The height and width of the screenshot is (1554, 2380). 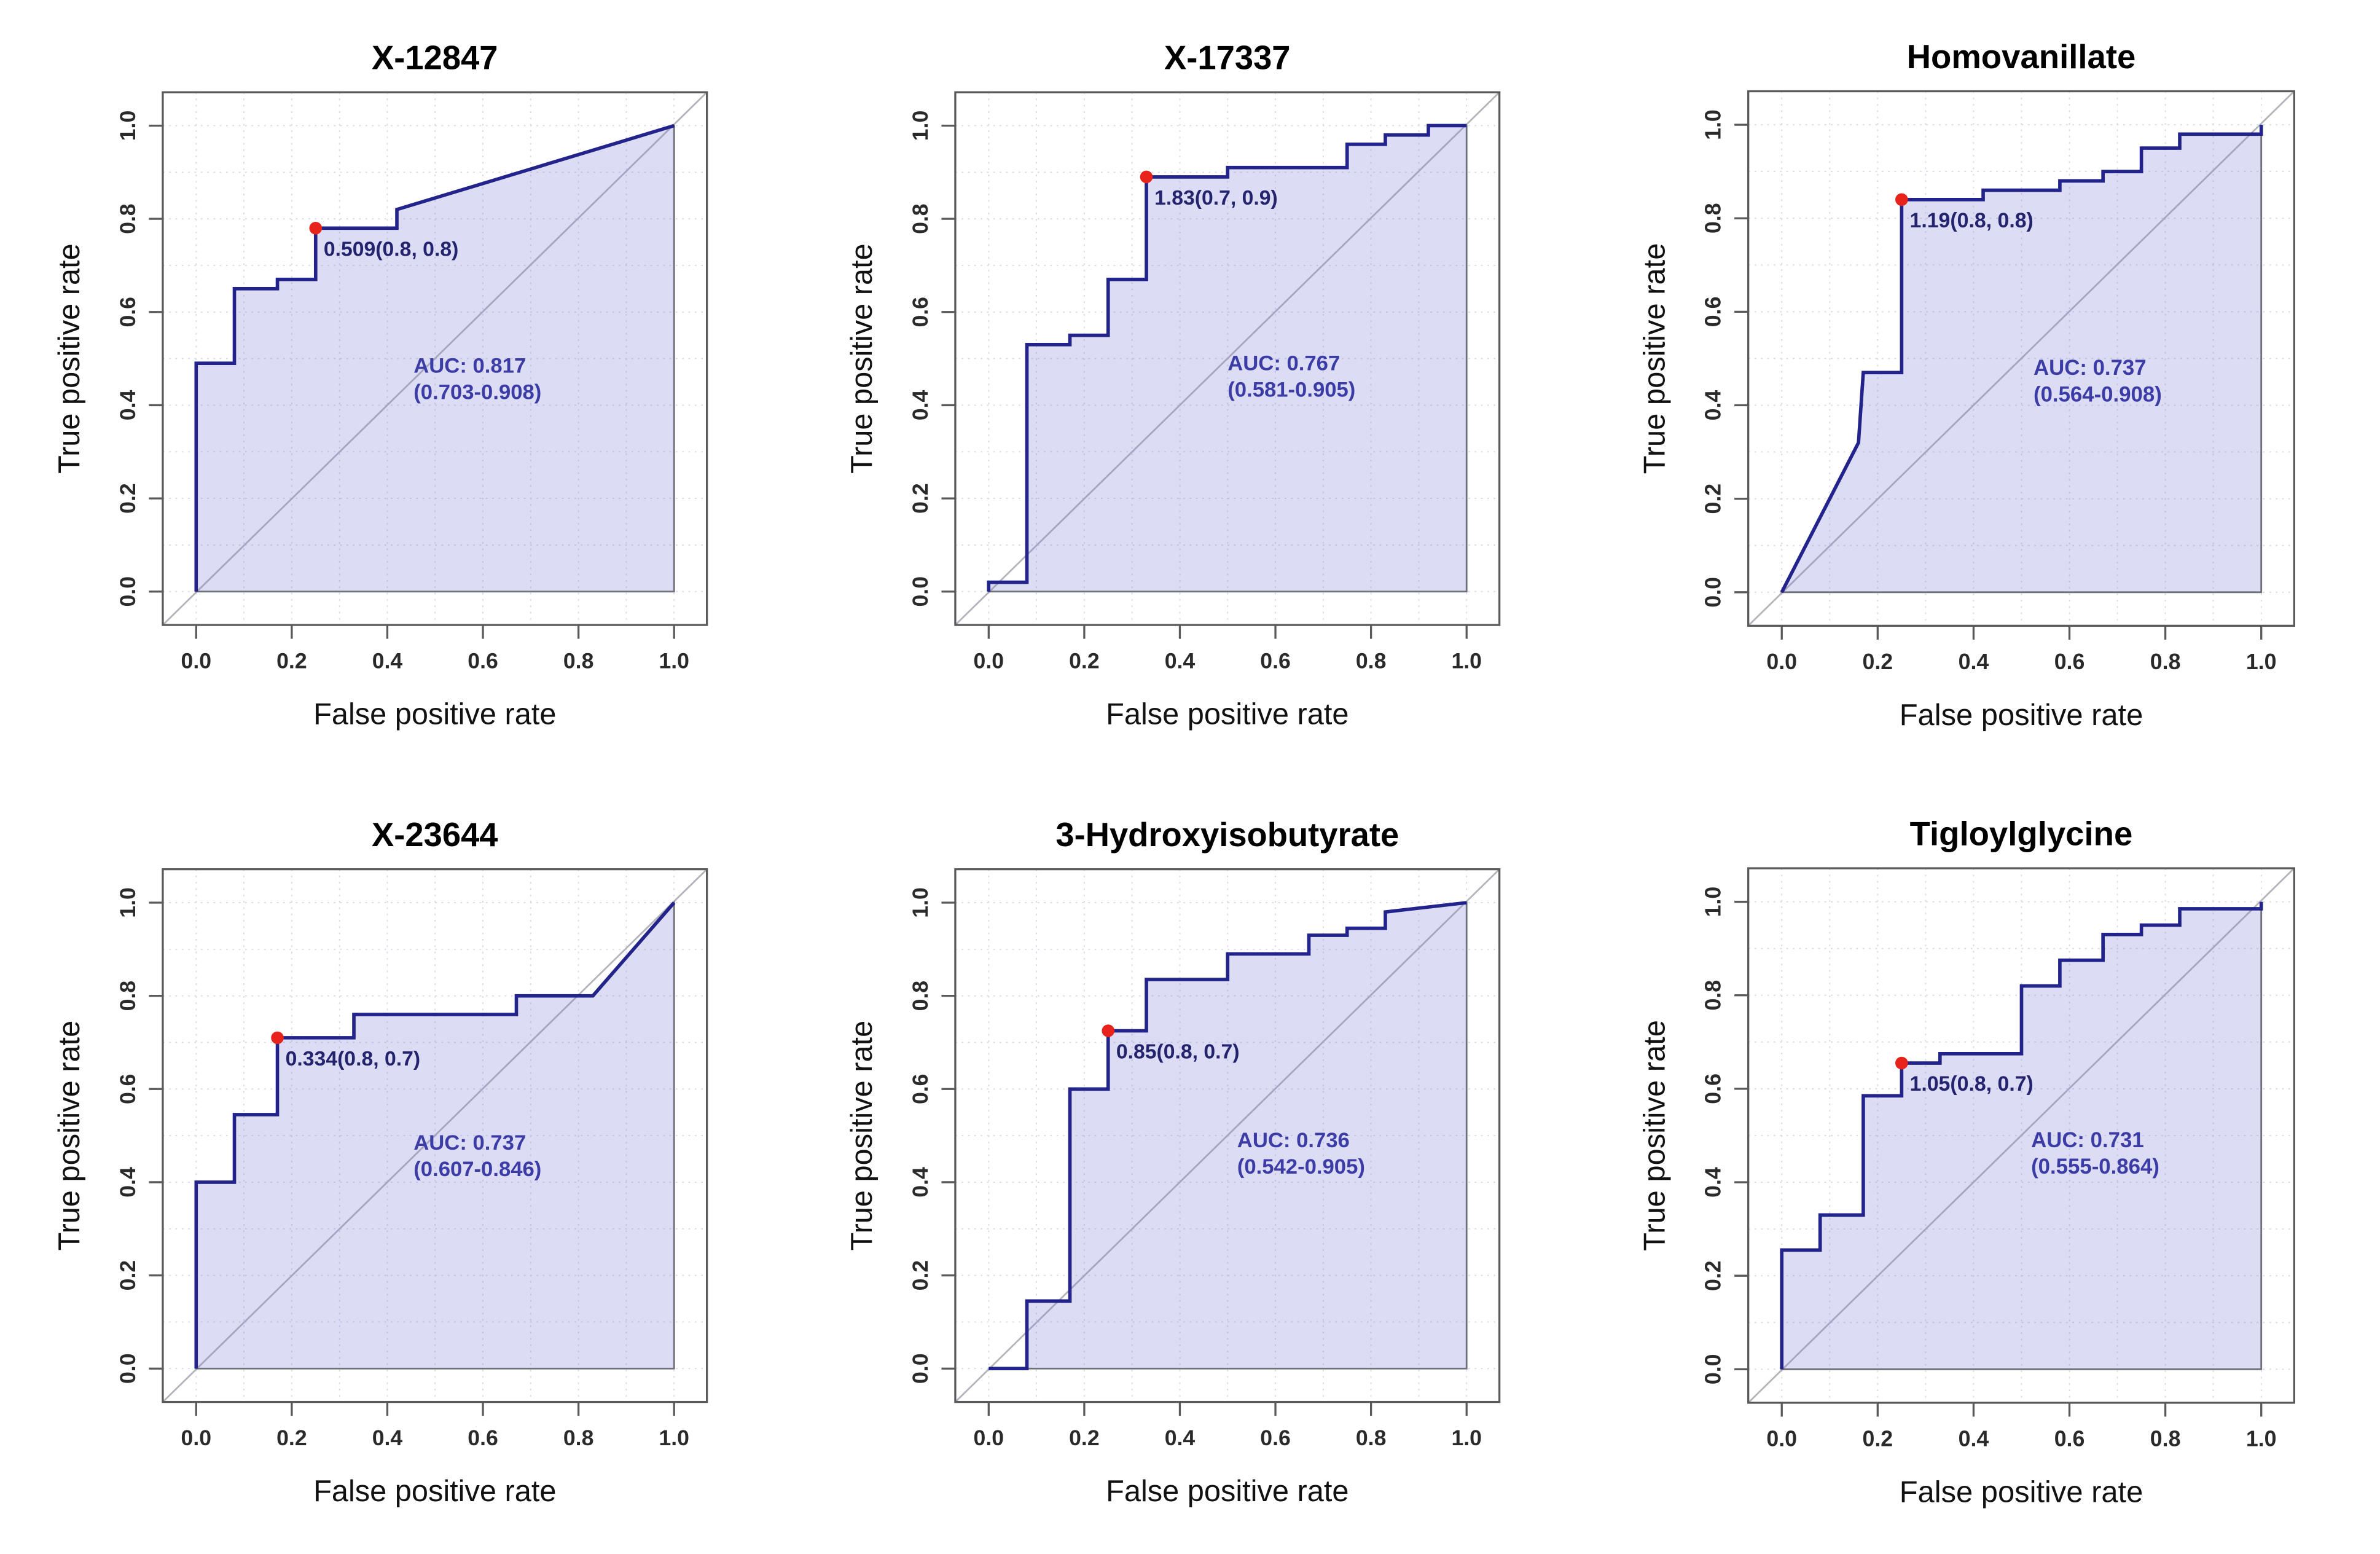 What do you see at coordinates (1283, 363) in the screenshot?
I see `auc-label: AUC: 0.767` at bounding box center [1283, 363].